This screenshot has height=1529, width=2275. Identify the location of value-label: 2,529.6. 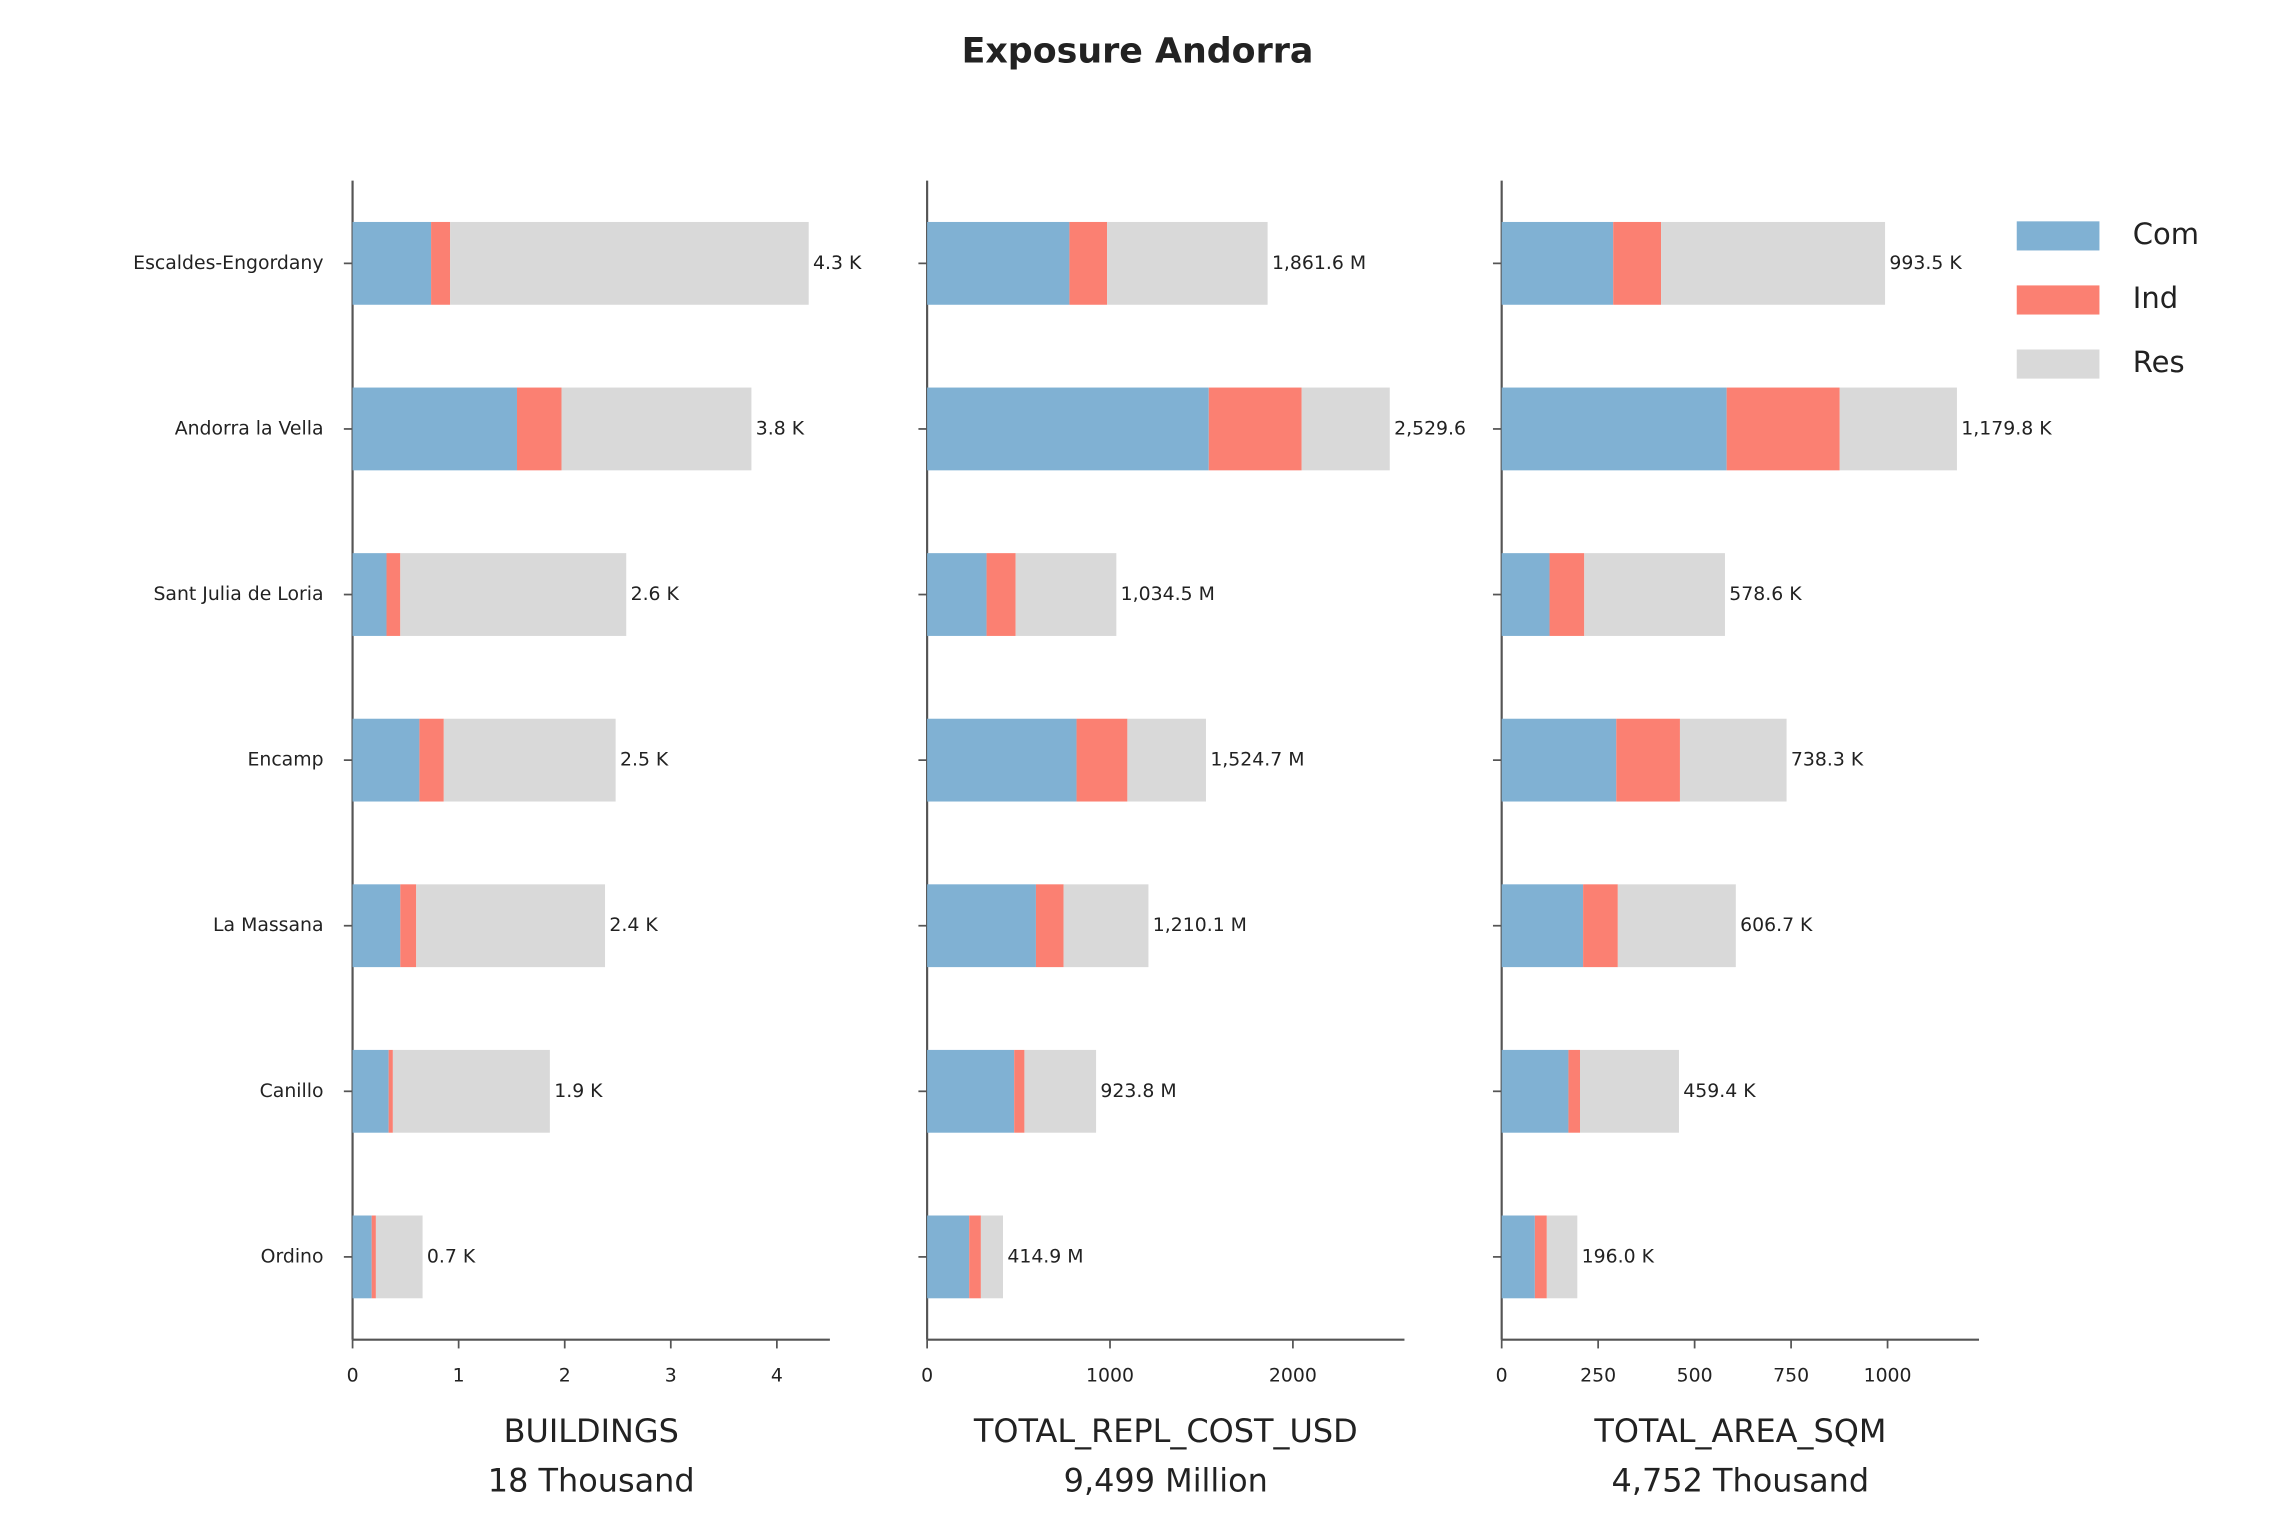
(1430, 428).